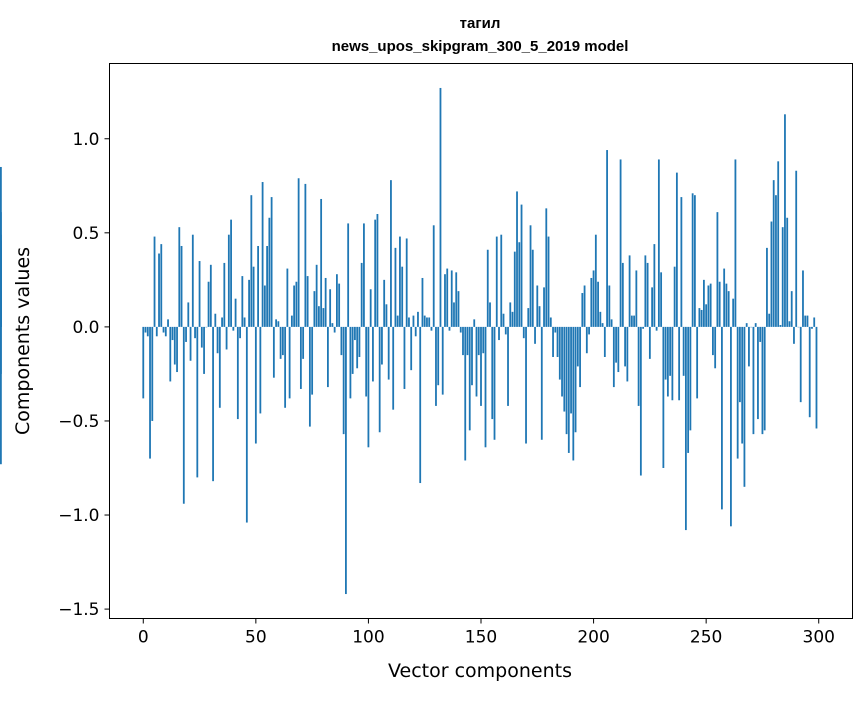 Image resolution: width=867 pixels, height=701 pixels. I want to click on x-tick-label: 50, so click(256, 638).